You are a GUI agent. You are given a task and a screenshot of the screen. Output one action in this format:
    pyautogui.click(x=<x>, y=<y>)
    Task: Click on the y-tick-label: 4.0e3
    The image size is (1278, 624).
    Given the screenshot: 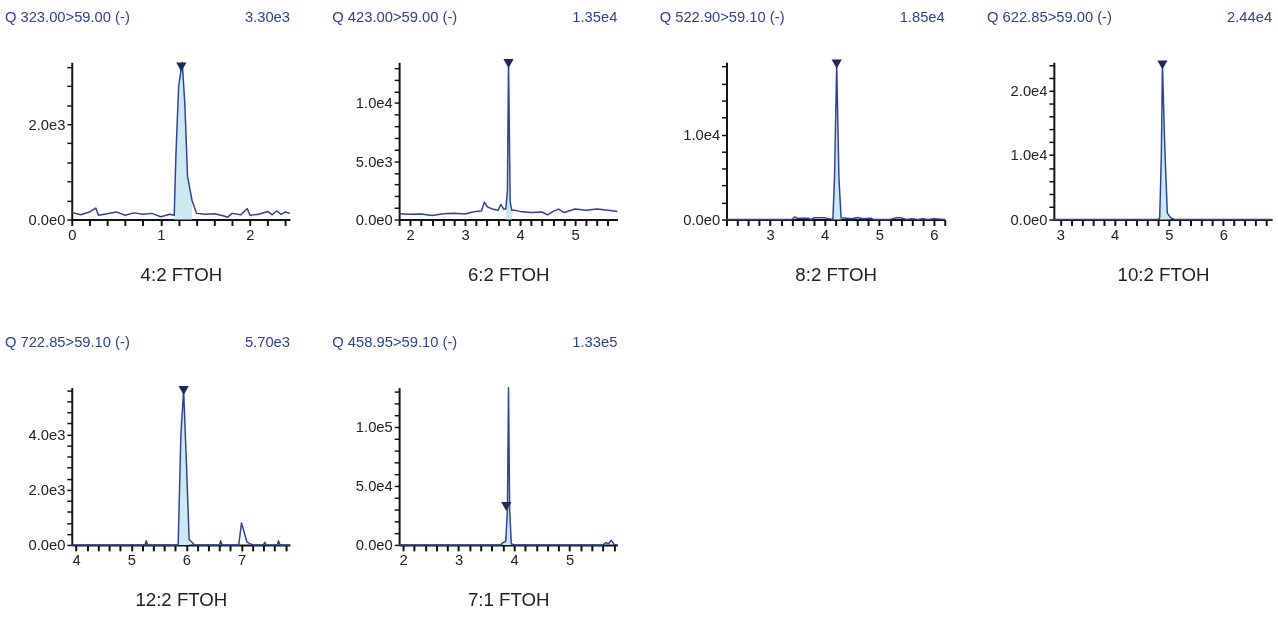 What is the action you would take?
    pyautogui.click(x=47, y=434)
    